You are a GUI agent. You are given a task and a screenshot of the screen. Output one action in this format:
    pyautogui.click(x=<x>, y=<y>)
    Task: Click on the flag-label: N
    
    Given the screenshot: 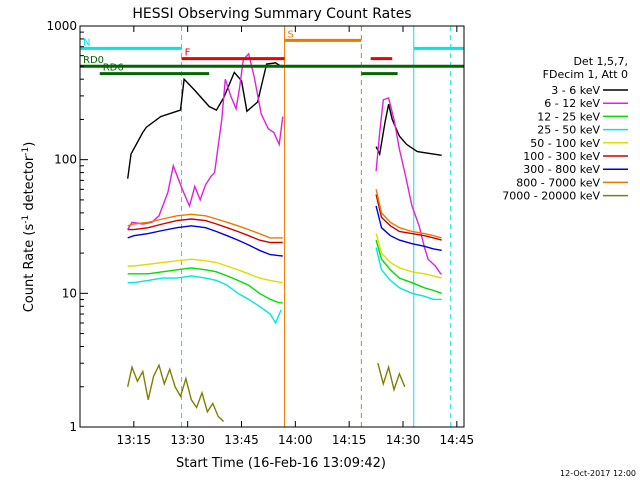 What is the action you would take?
    pyautogui.click(x=86, y=42)
    